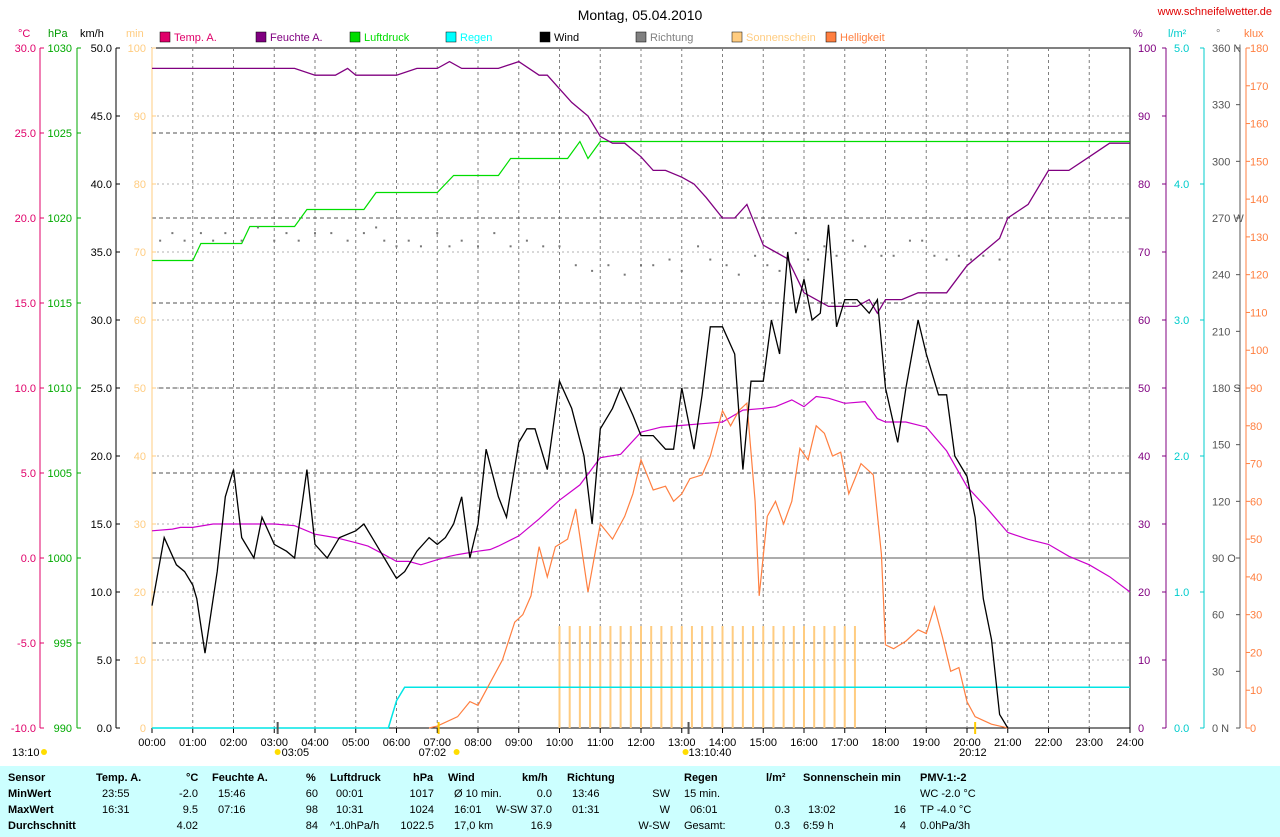 The image size is (1280, 837). Describe the element at coordinates (1256, 691) in the screenshot. I see `axes-lux-label-17: 10` at that location.